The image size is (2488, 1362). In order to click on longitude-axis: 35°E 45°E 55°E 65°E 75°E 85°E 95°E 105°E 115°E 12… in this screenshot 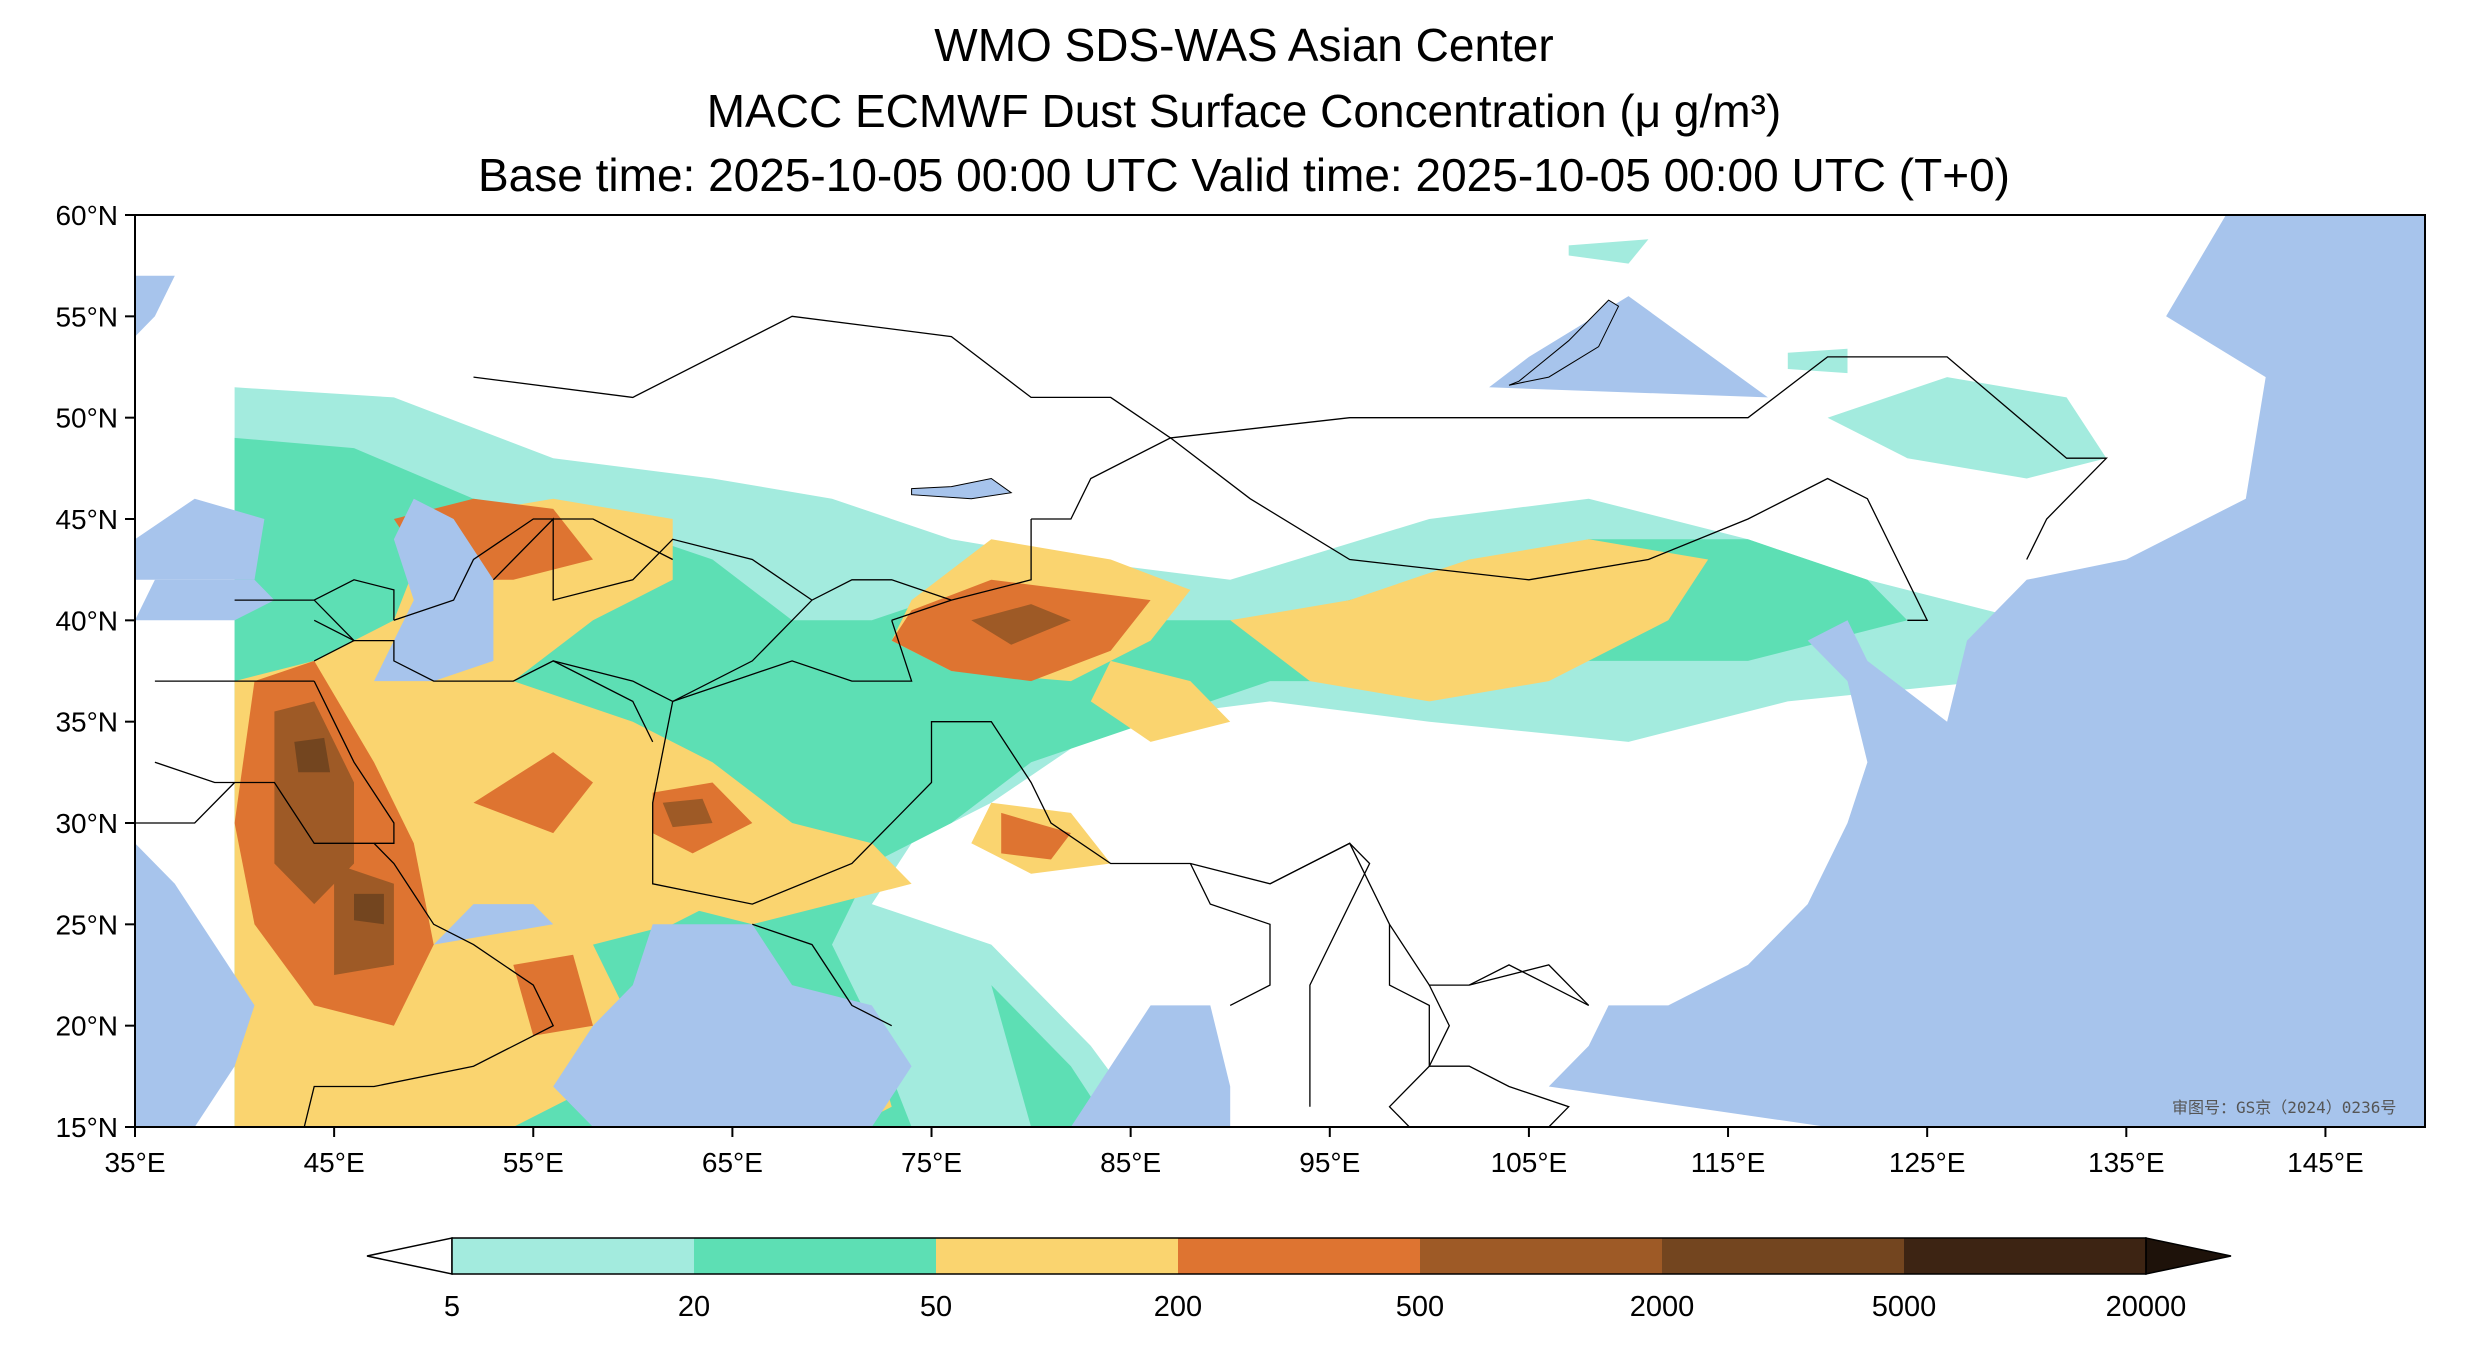, I will do `click(1234, 1152)`.